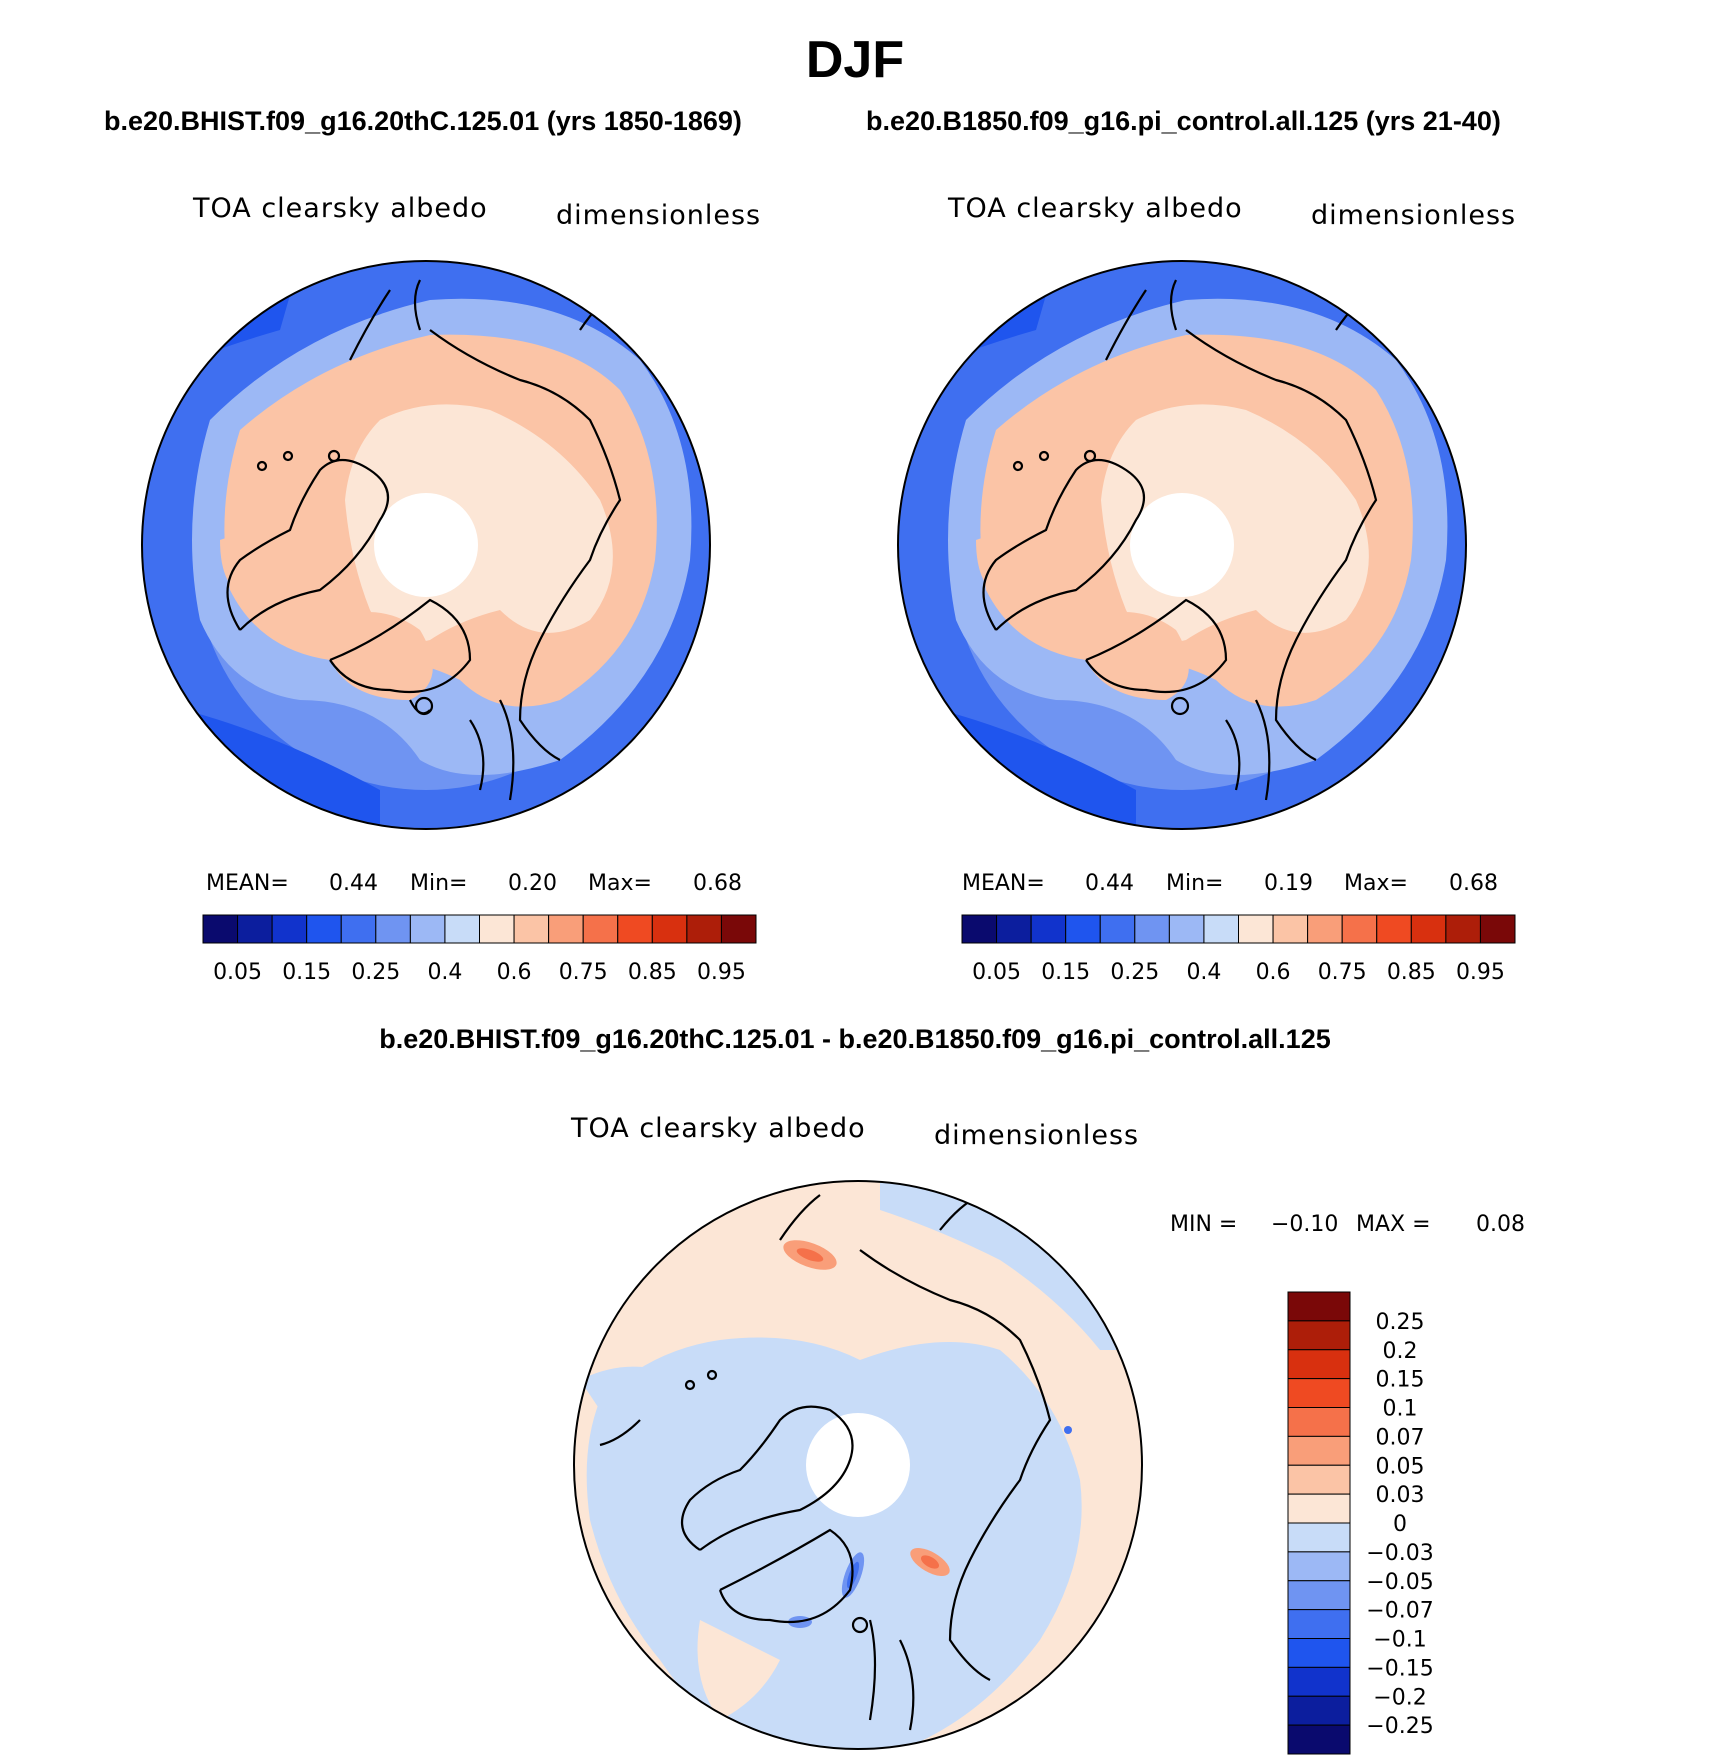 Image resolution: width=1710 pixels, height=1755 pixels. Describe the element at coordinates (1500, 1224) in the screenshot. I see `diff-max-value: 0.08` at that location.